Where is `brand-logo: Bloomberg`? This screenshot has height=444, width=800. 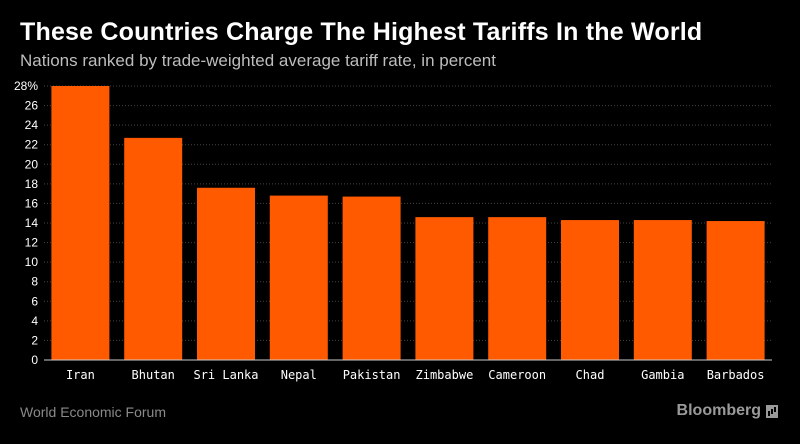
brand-logo: Bloomberg is located at coordinates (727, 411).